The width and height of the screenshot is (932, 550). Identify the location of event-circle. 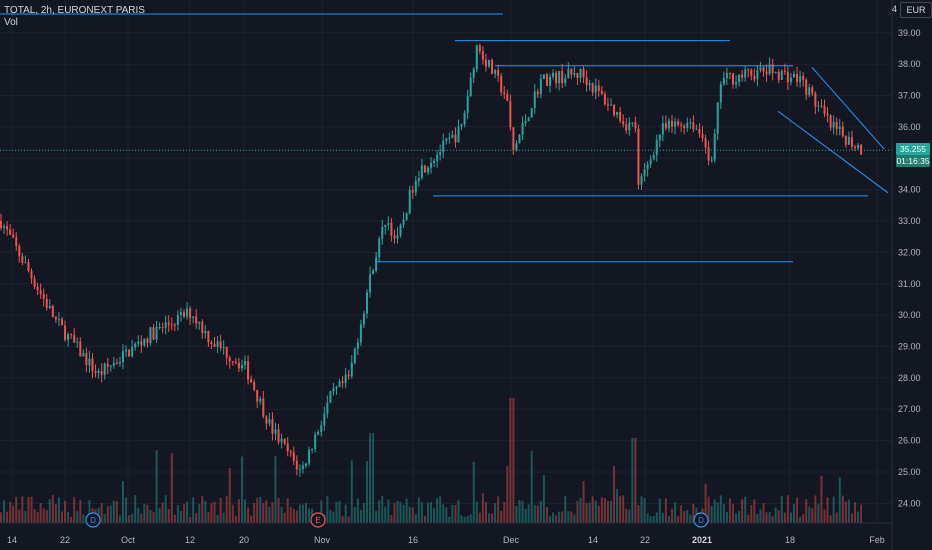
(93, 520).